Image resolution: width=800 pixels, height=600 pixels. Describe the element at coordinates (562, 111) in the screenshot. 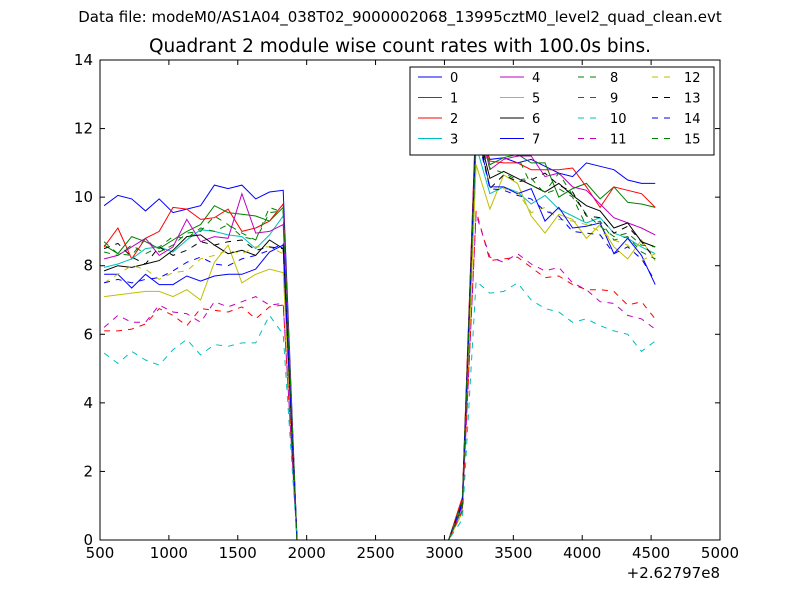

I see `legend-box` at that location.